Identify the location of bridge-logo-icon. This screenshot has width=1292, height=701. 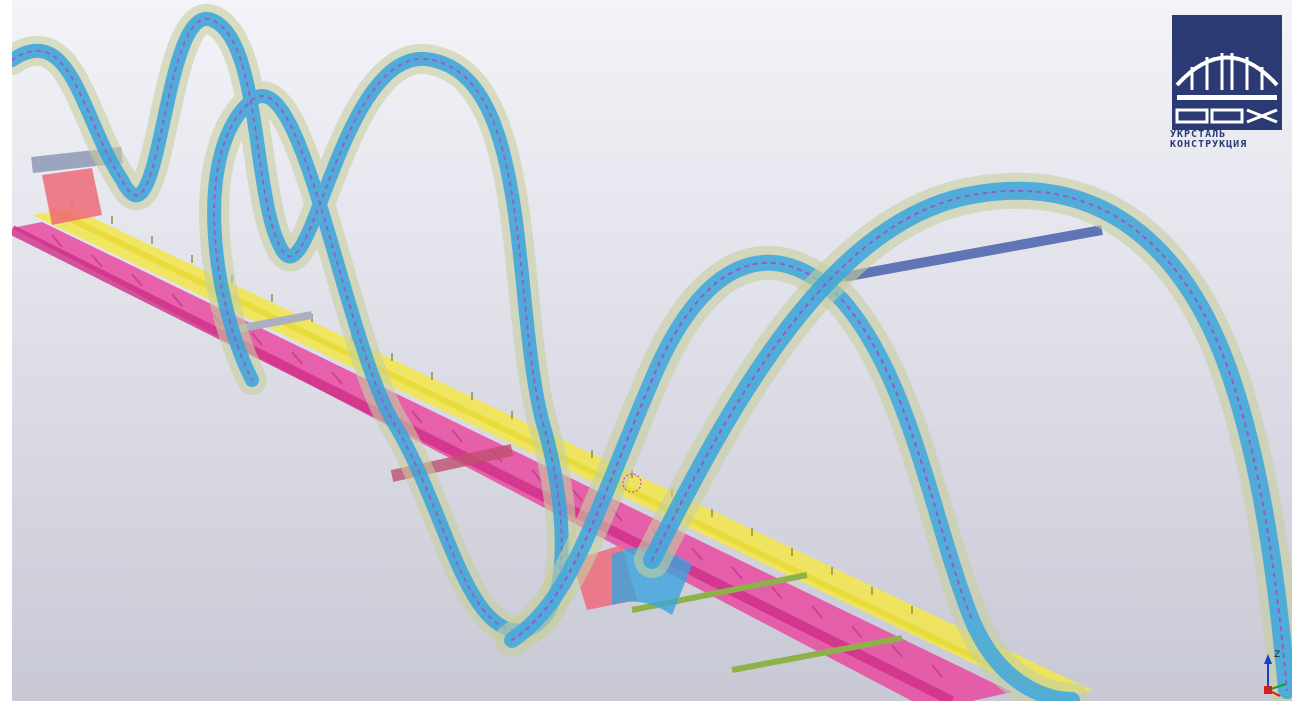
(1227, 72).